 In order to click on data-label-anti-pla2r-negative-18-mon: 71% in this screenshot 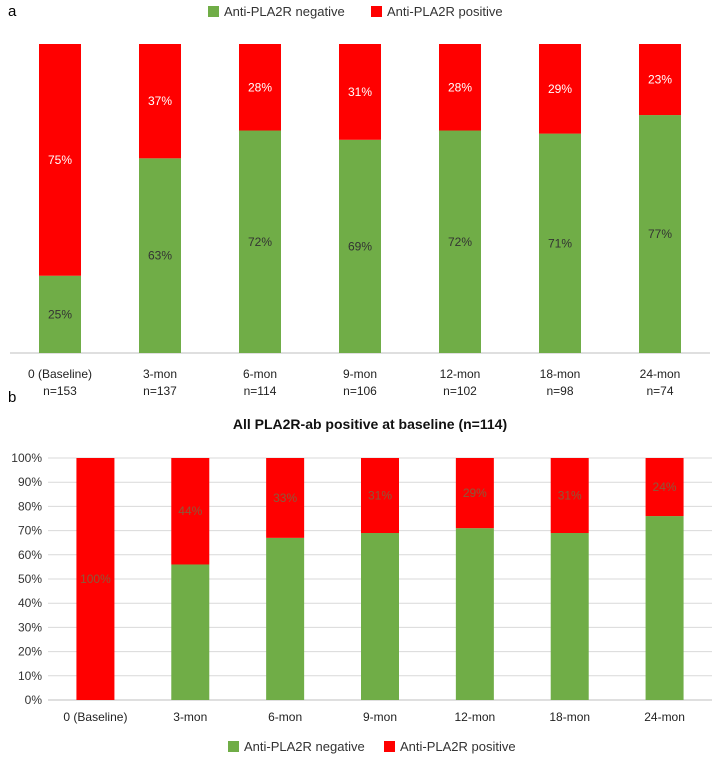, I will do `click(560, 243)`.